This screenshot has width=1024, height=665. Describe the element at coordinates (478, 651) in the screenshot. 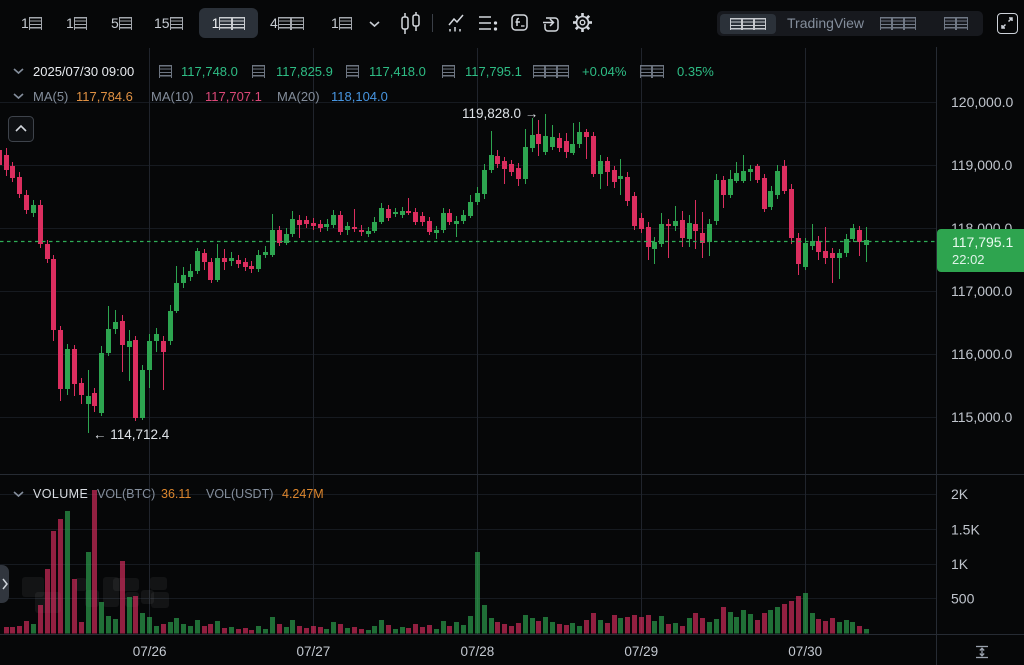

I see `svg-text: 07/28` at that location.